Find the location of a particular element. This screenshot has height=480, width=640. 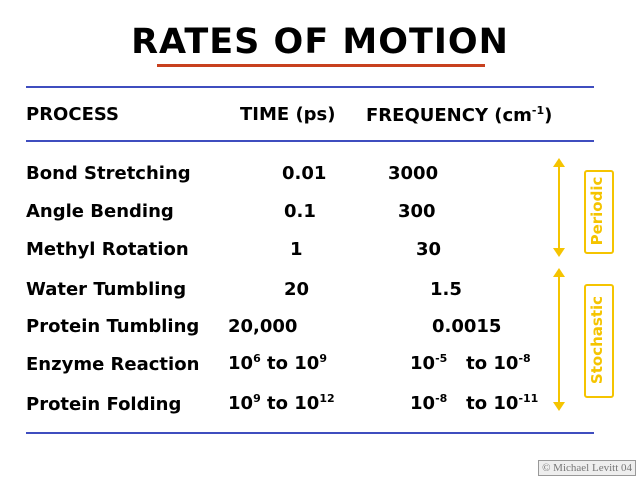

stochastic-label-box is located at coordinates (599, 341).